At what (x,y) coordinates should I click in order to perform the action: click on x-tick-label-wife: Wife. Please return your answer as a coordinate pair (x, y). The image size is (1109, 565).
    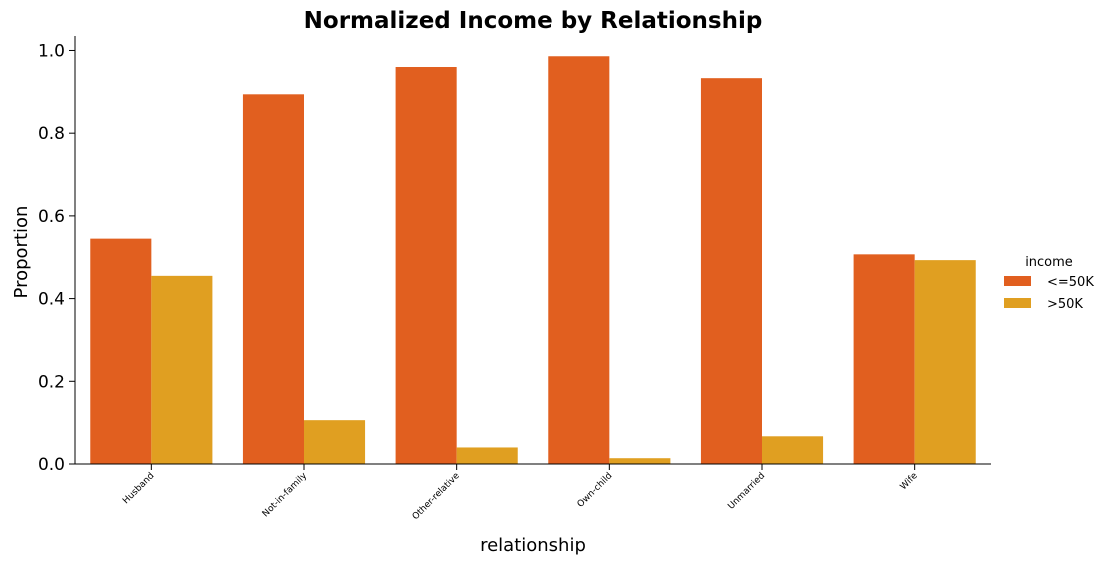
    Looking at the image, I should click on (909, 481).